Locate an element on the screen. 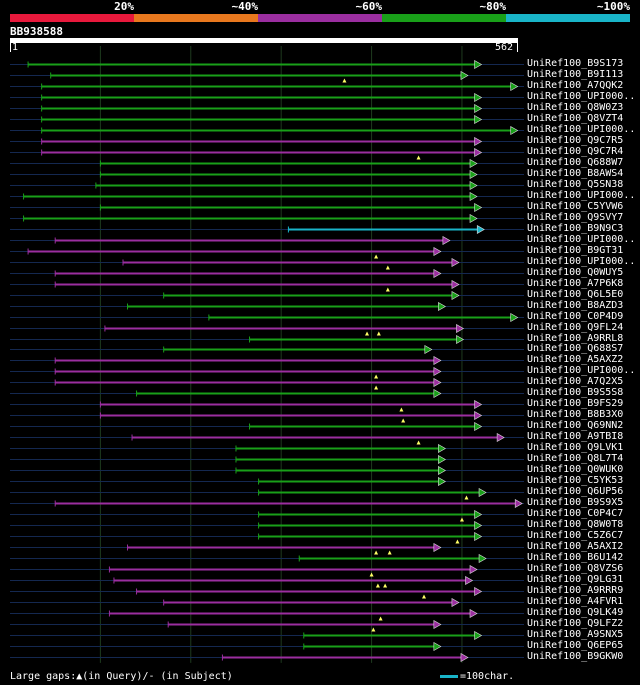 Image resolution: width=640 pixels, height=685 pixels. hit-label: UniRef100_A7P6K8 is located at coordinates (575, 283).